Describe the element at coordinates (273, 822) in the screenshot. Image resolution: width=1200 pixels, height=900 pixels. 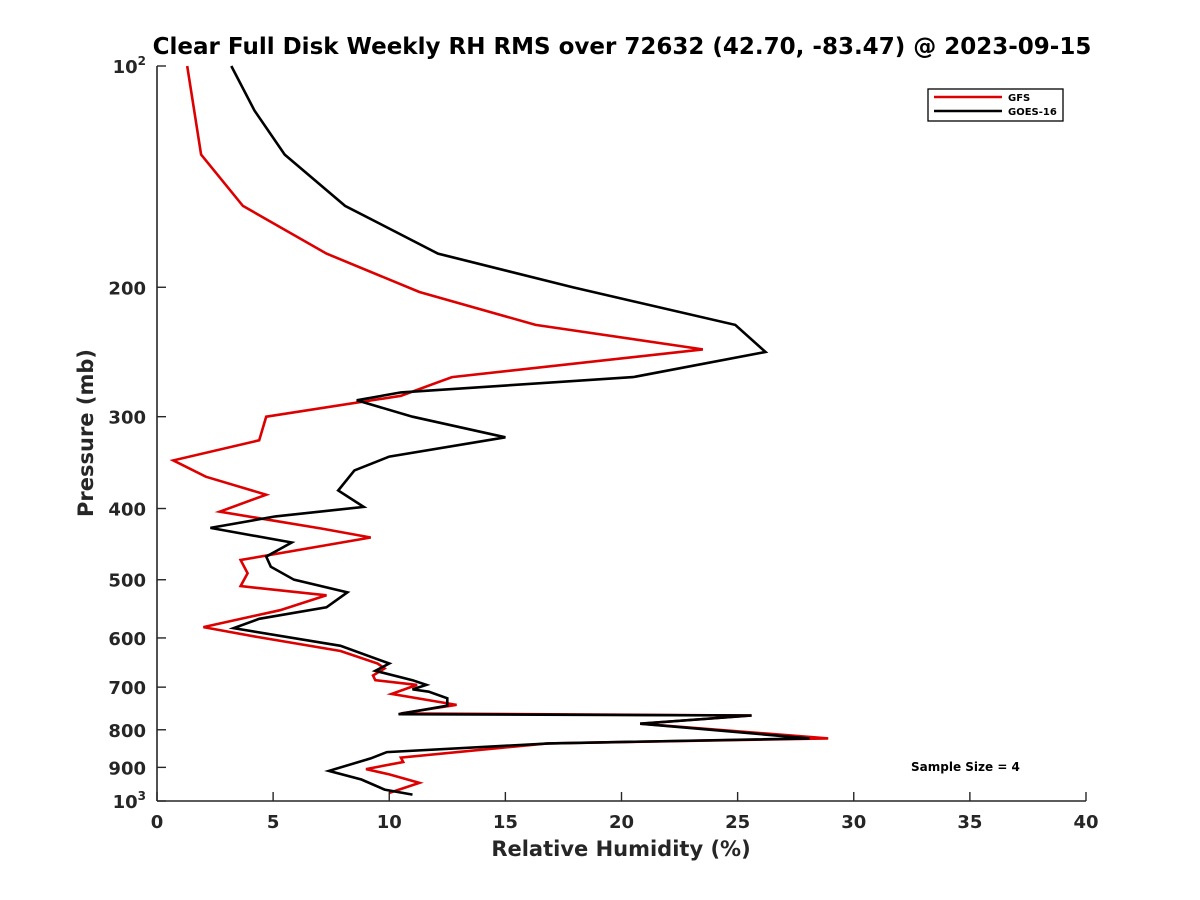
I see `x-tick-label: 5` at that location.